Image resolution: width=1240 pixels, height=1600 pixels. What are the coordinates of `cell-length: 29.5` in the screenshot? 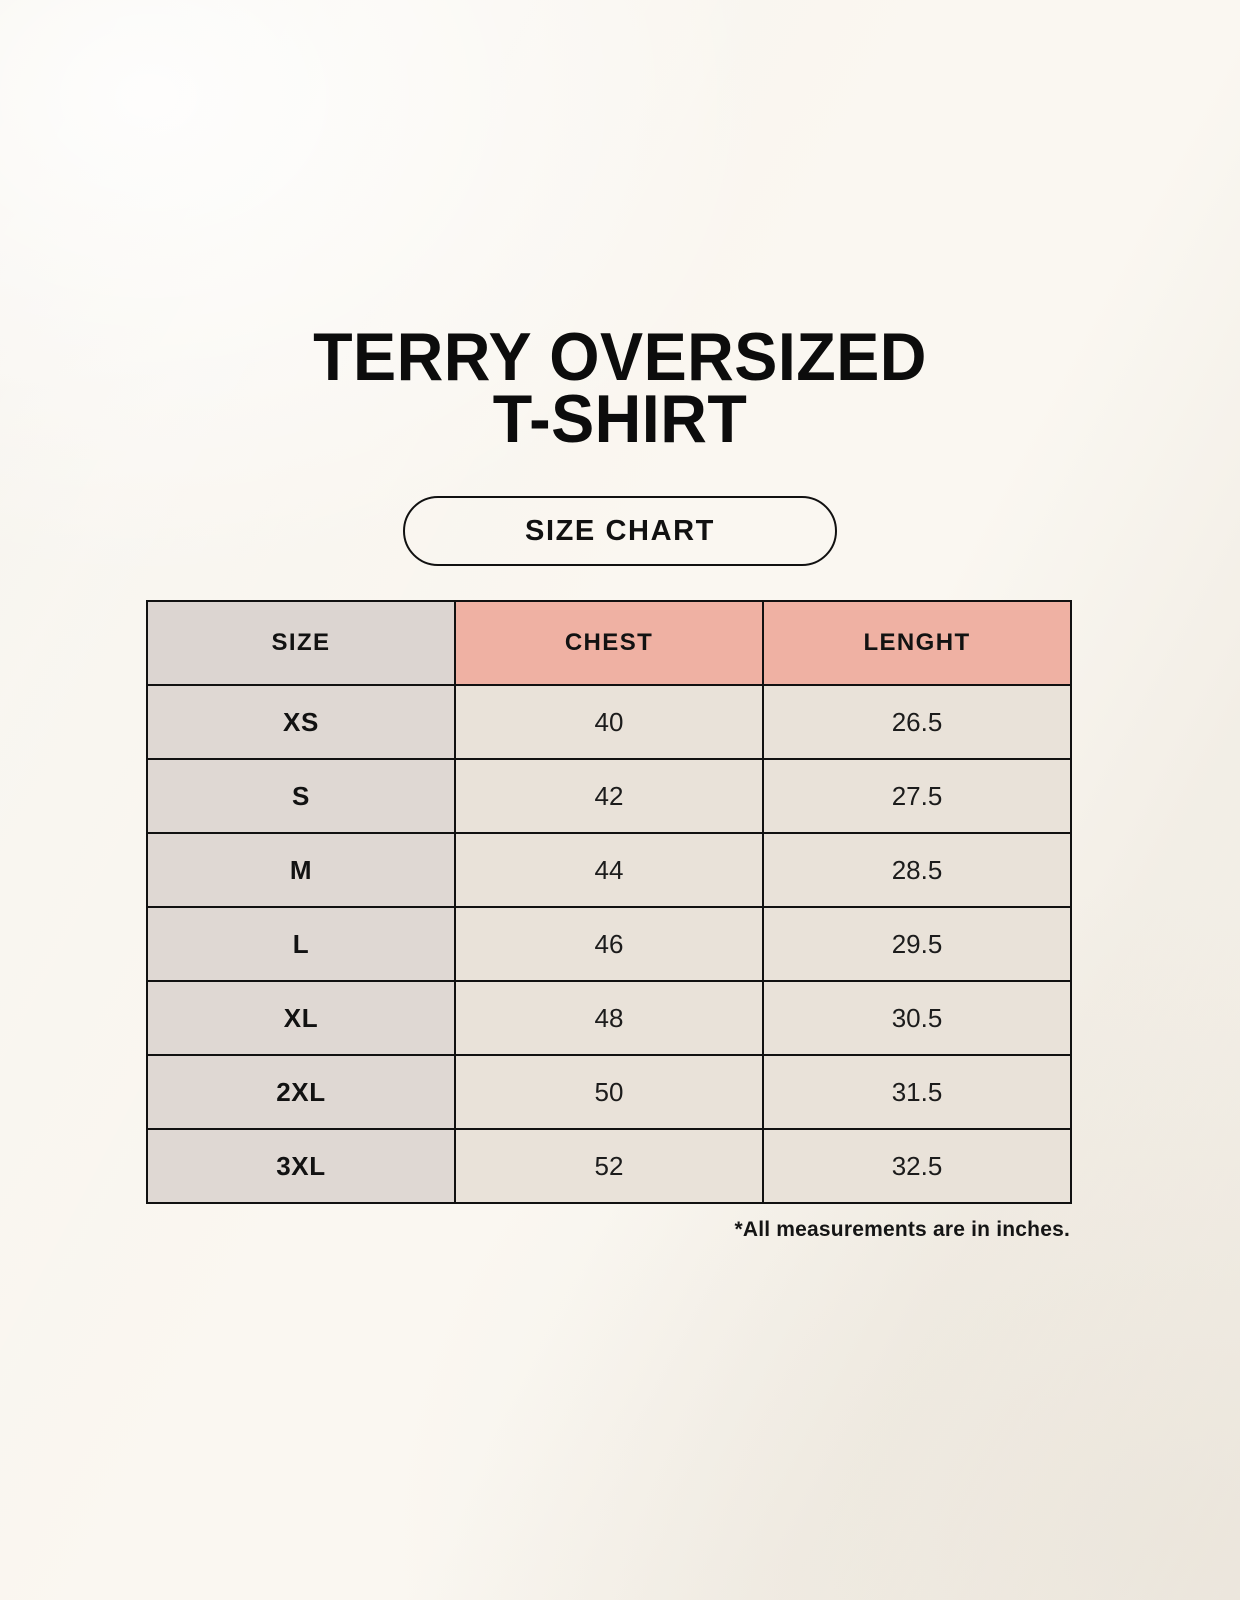 It's located at (917, 944).